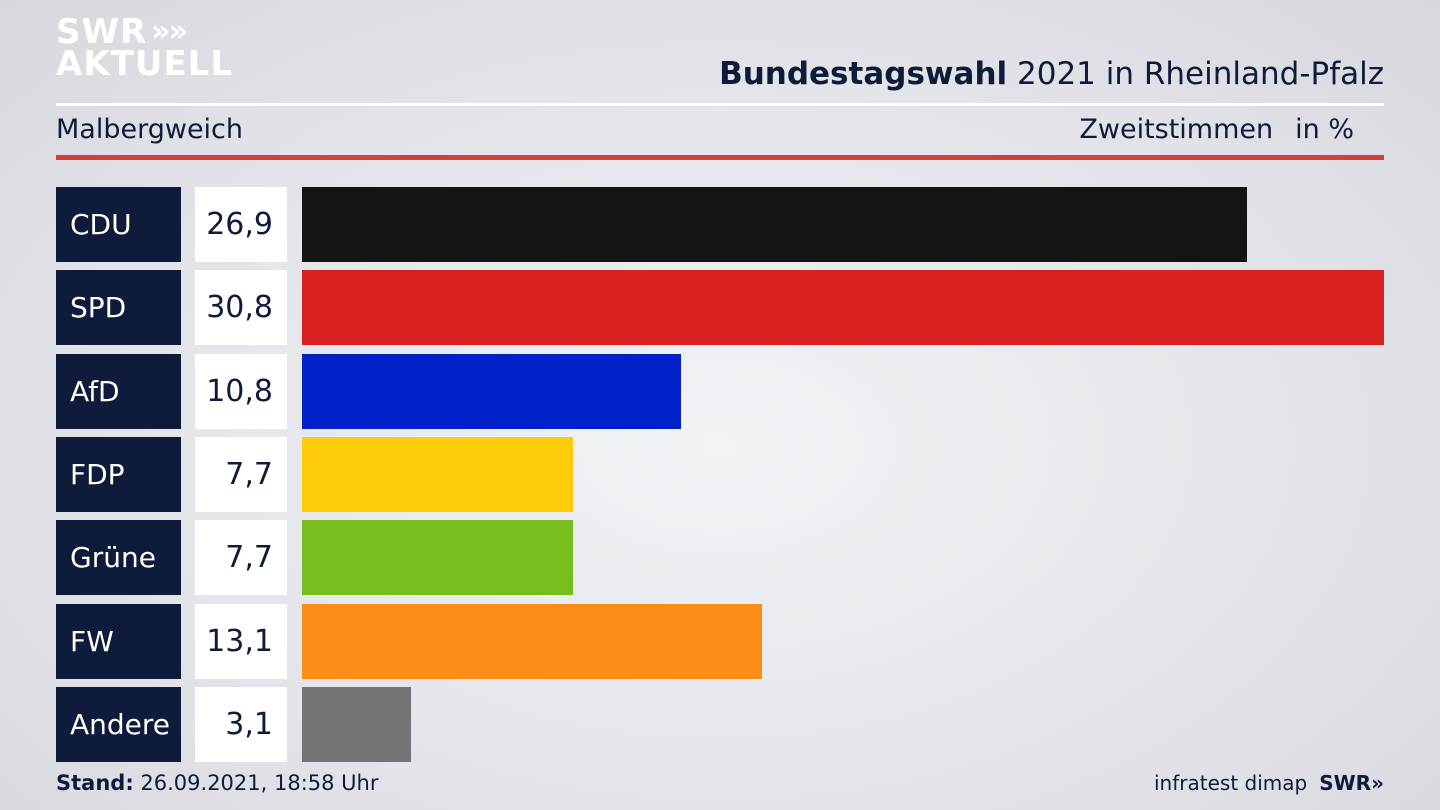 This screenshot has height=810, width=1440. Describe the element at coordinates (241, 641) in the screenshot. I see `value-label: 13,1` at that location.